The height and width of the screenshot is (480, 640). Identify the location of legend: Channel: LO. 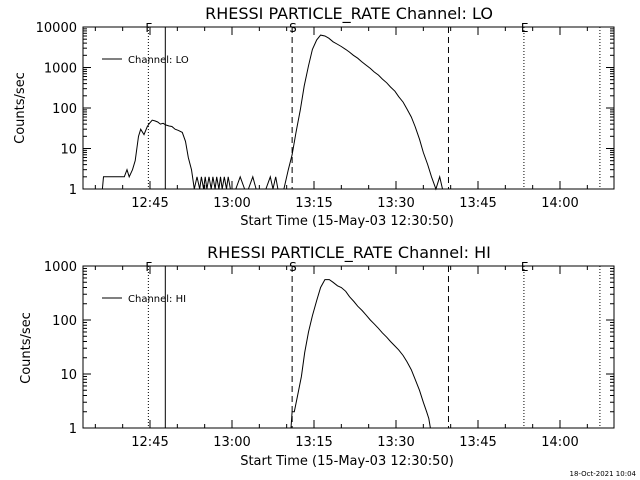
(145, 60).